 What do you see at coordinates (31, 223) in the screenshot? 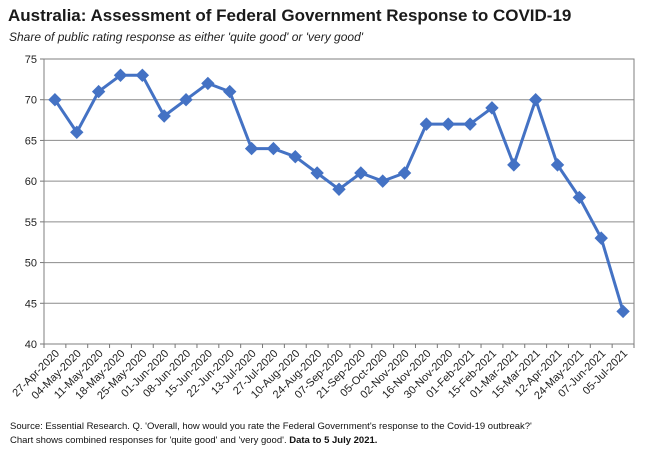
I see `y-tick-label: 55` at bounding box center [31, 223].